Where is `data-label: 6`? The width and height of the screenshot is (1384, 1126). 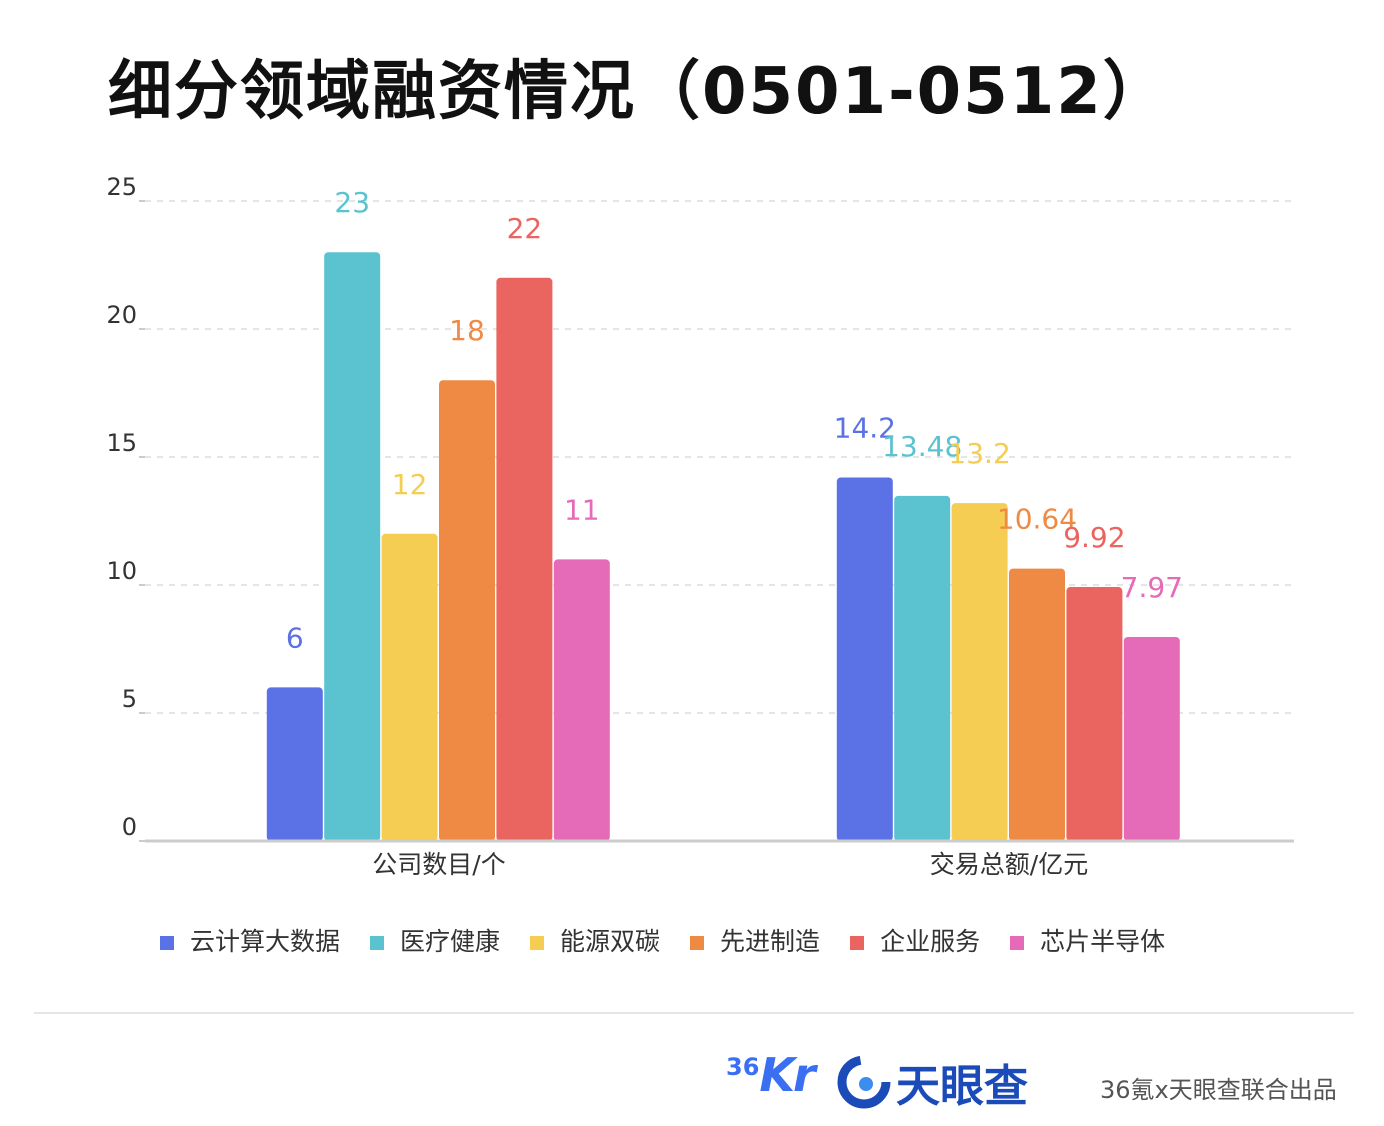 data-label: 6 is located at coordinates (295, 637).